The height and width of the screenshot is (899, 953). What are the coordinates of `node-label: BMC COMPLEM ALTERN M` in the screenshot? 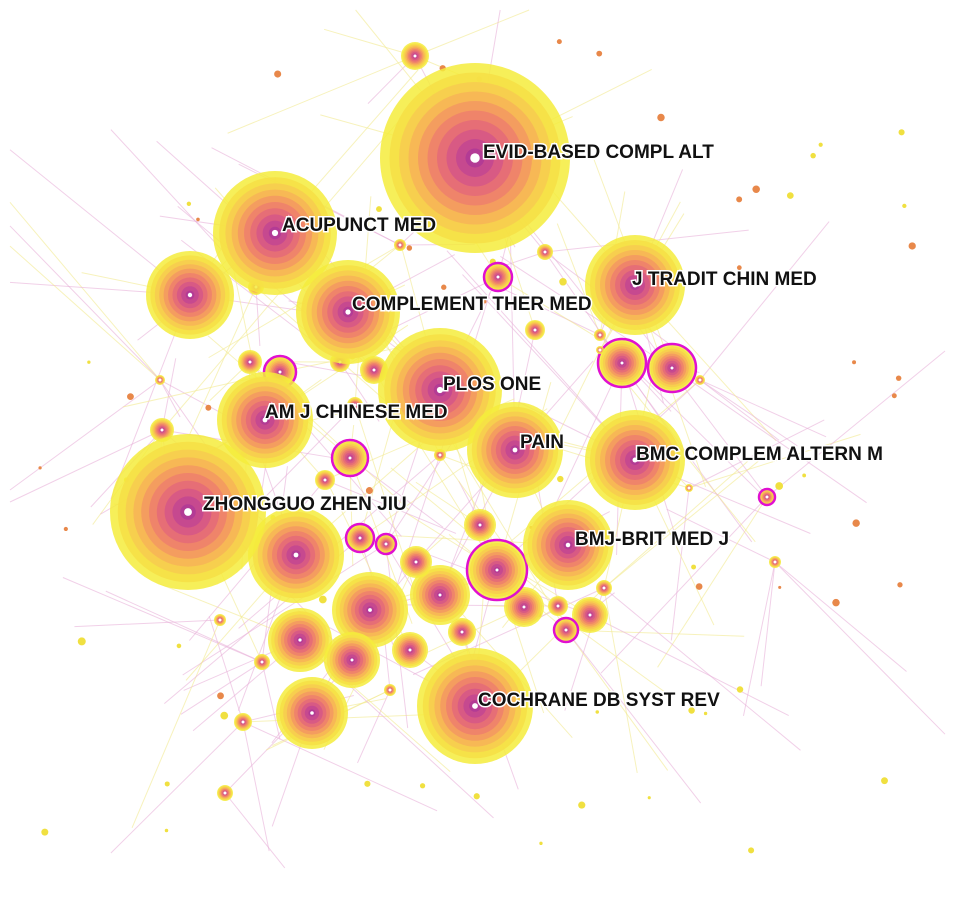 It's located at (759, 454).